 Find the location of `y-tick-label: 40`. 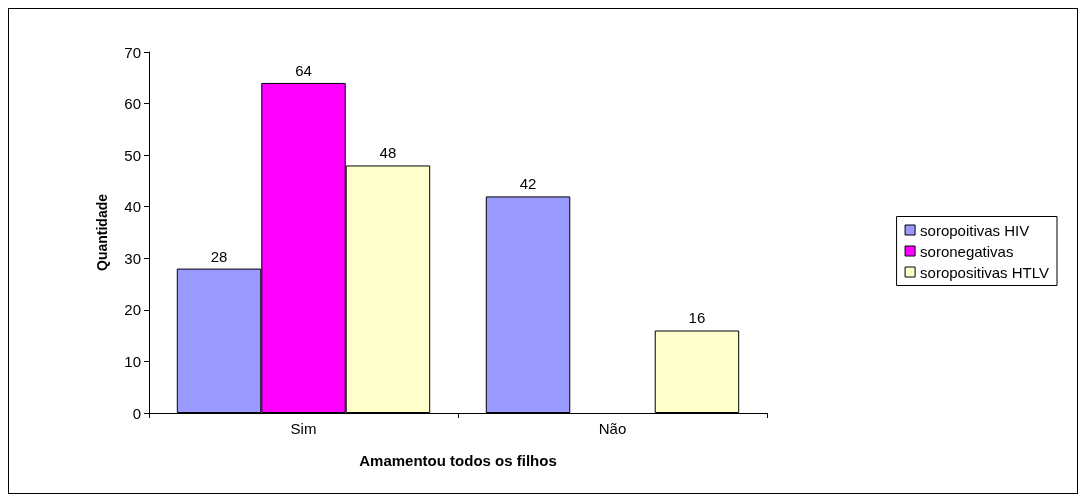

y-tick-label: 40 is located at coordinates (132, 207).